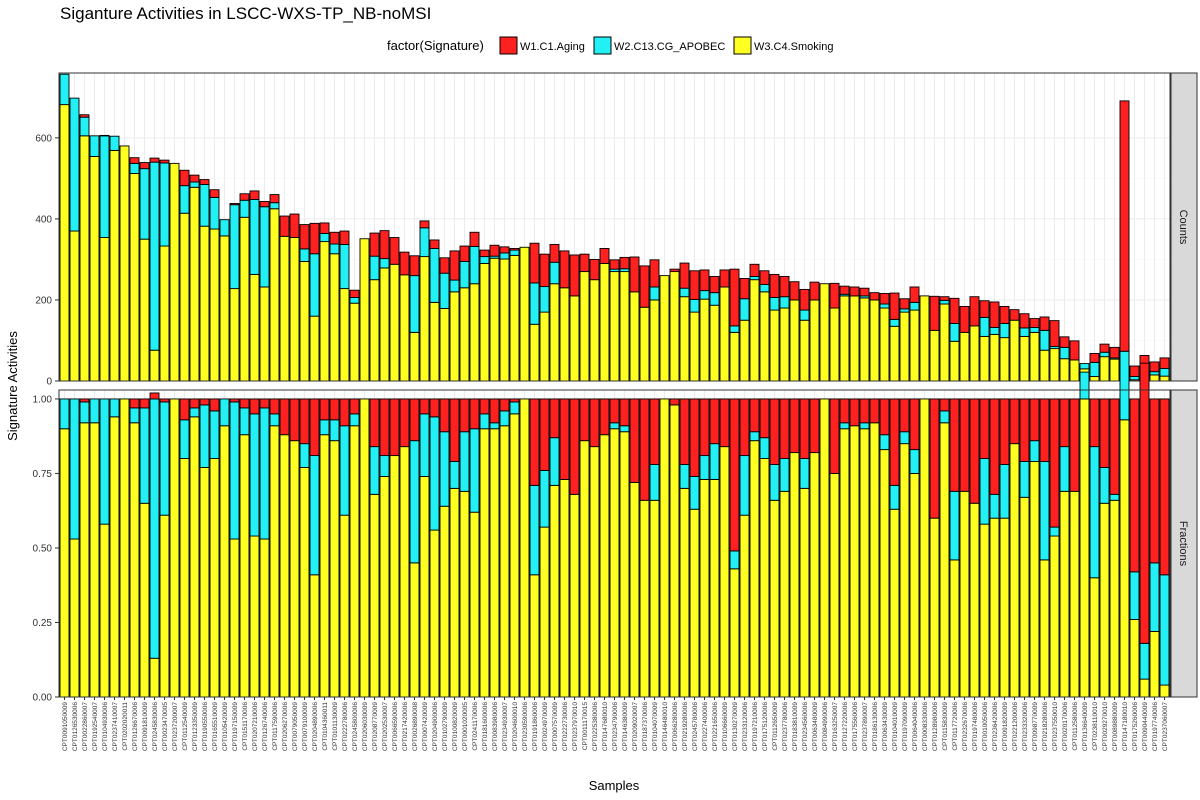 The image size is (1200, 800). I want to click on x-tick-label: CPT0204900006, so click(435, 727).